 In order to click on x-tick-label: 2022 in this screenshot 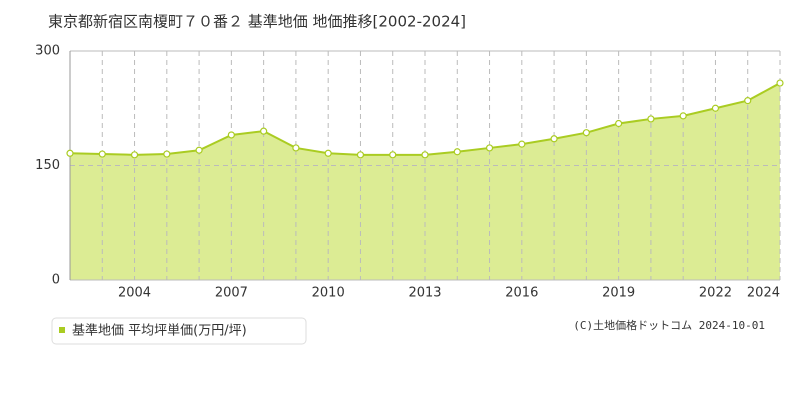, I will do `click(715, 293)`.